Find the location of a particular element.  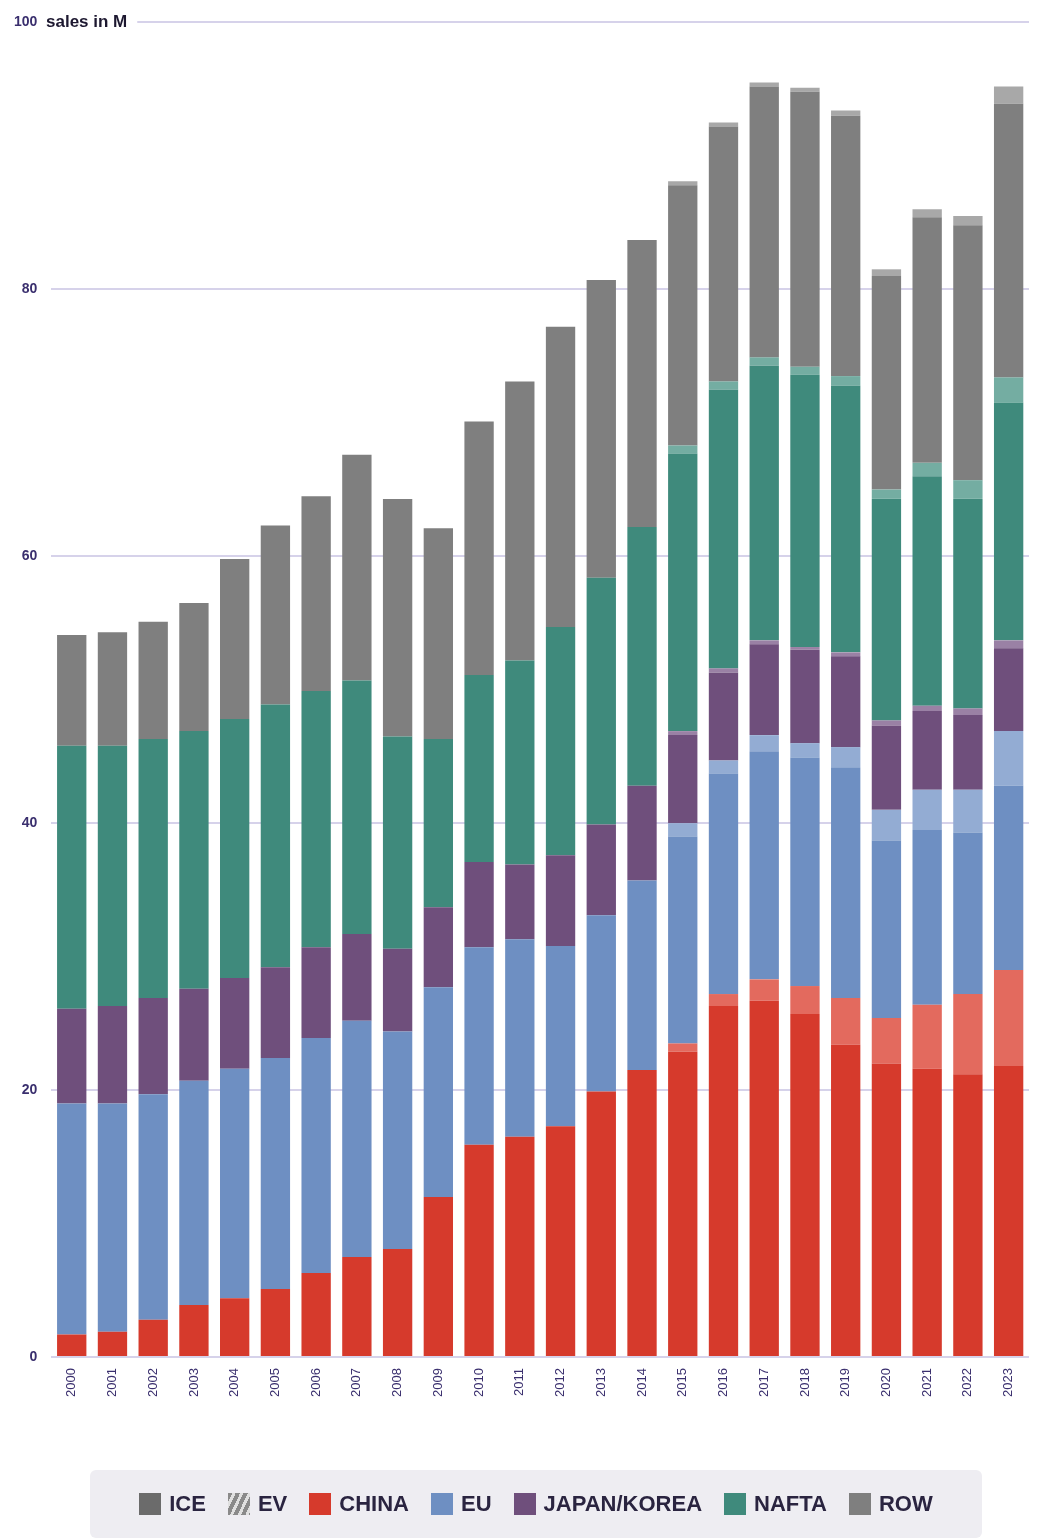

legend-label: NAFTA is located at coordinates (790, 1504).